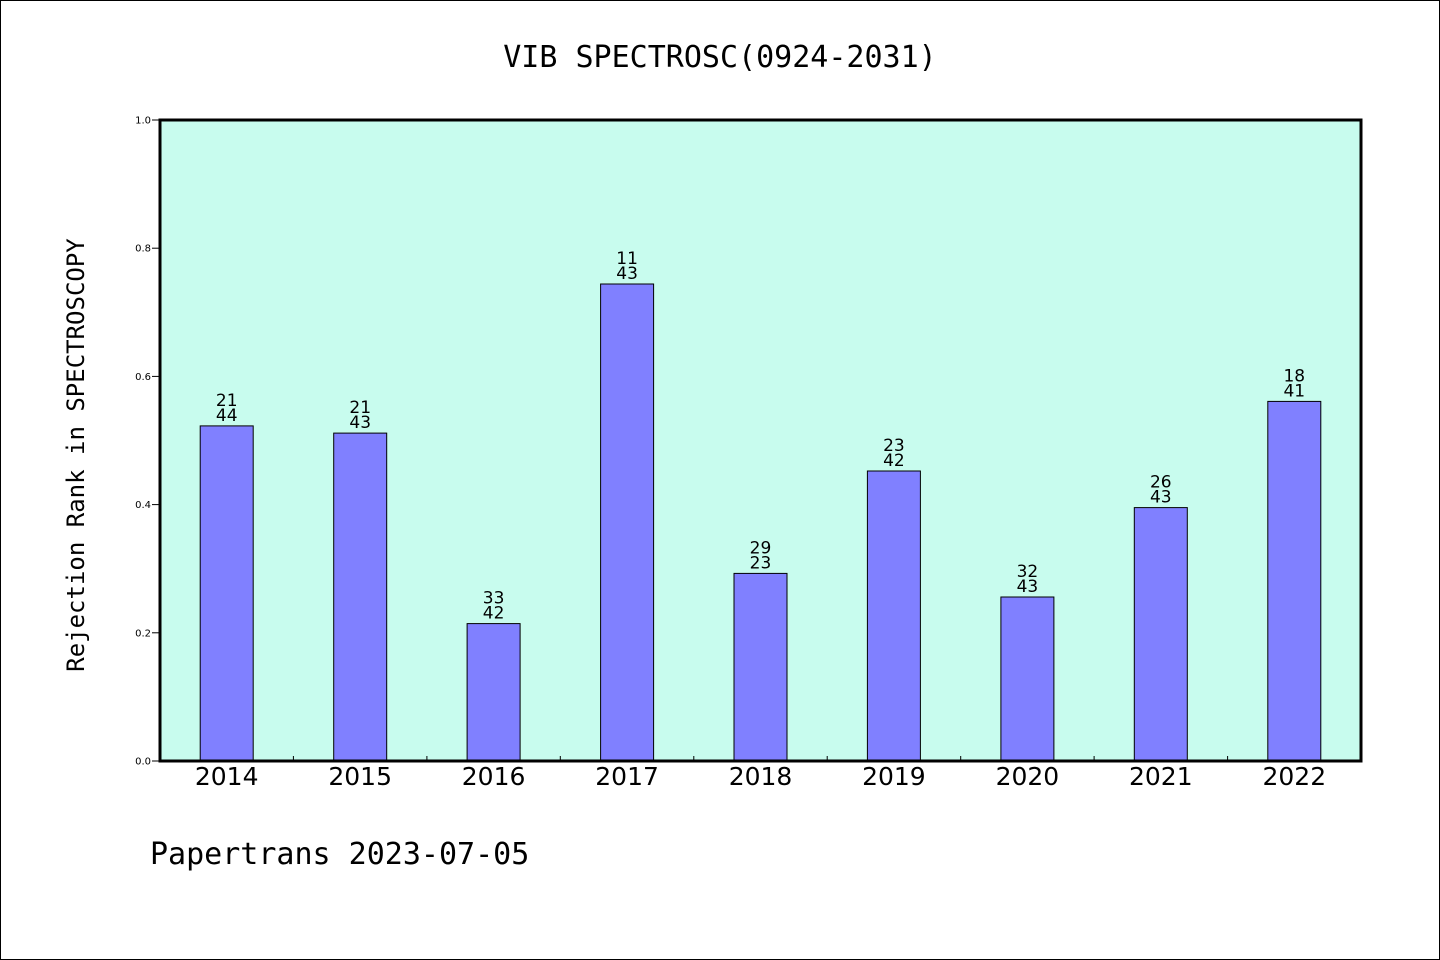 This screenshot has width=1440, height=960. Describe the element at coordinates (494, 599) in the screenshot. I see `data-label-top-2016: 33` at that location.